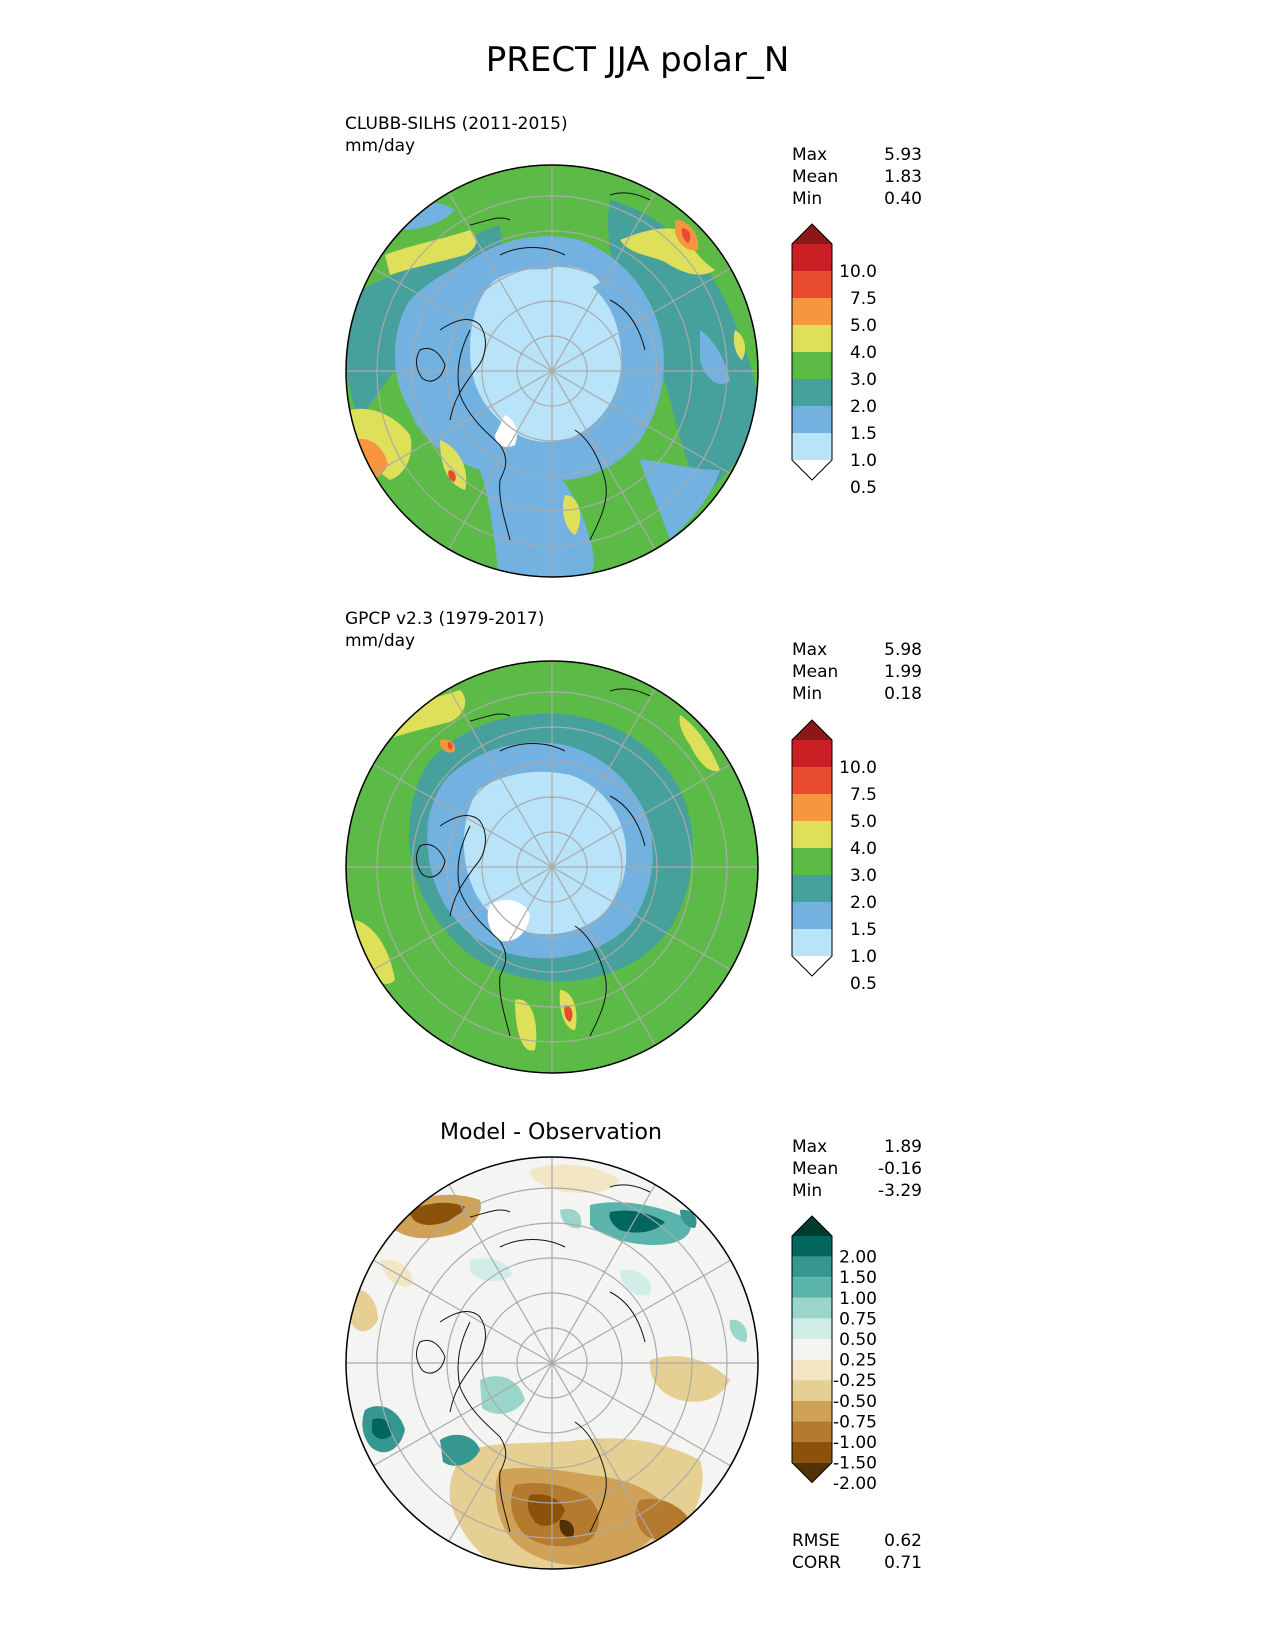 The width and height of the screenshot is (1275, 1650). I want to click on panel-obs-title-line1: GPCP v2.3 (1979-2017), so click(445, 619).